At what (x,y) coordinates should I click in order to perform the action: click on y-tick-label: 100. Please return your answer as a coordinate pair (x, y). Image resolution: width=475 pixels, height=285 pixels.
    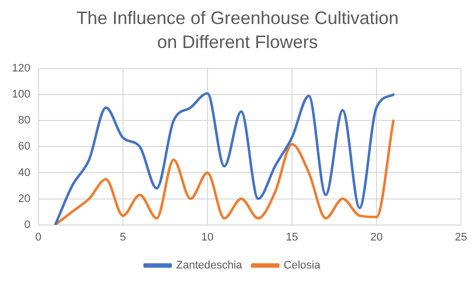
    Looking at the image, I should click on (21, 94).